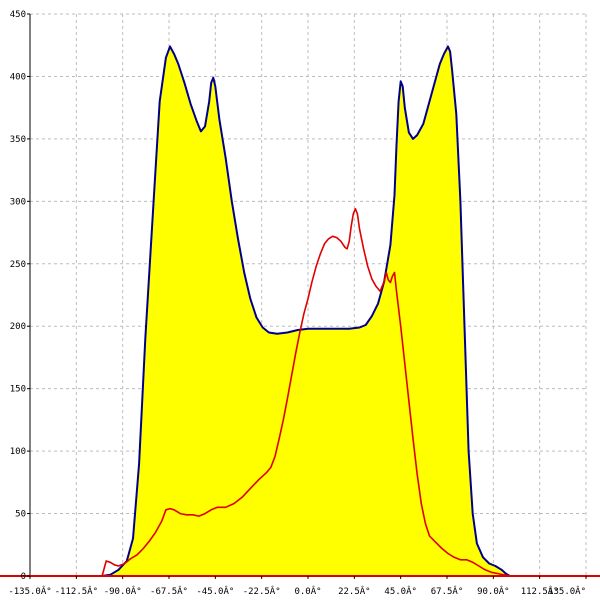 This screenshot has height=600, width=600. What do you see at coordinates (400, 591) in the screenshot?
I see `x-tick-label-8: 45.0Â°` at bounding box center [400, 591].